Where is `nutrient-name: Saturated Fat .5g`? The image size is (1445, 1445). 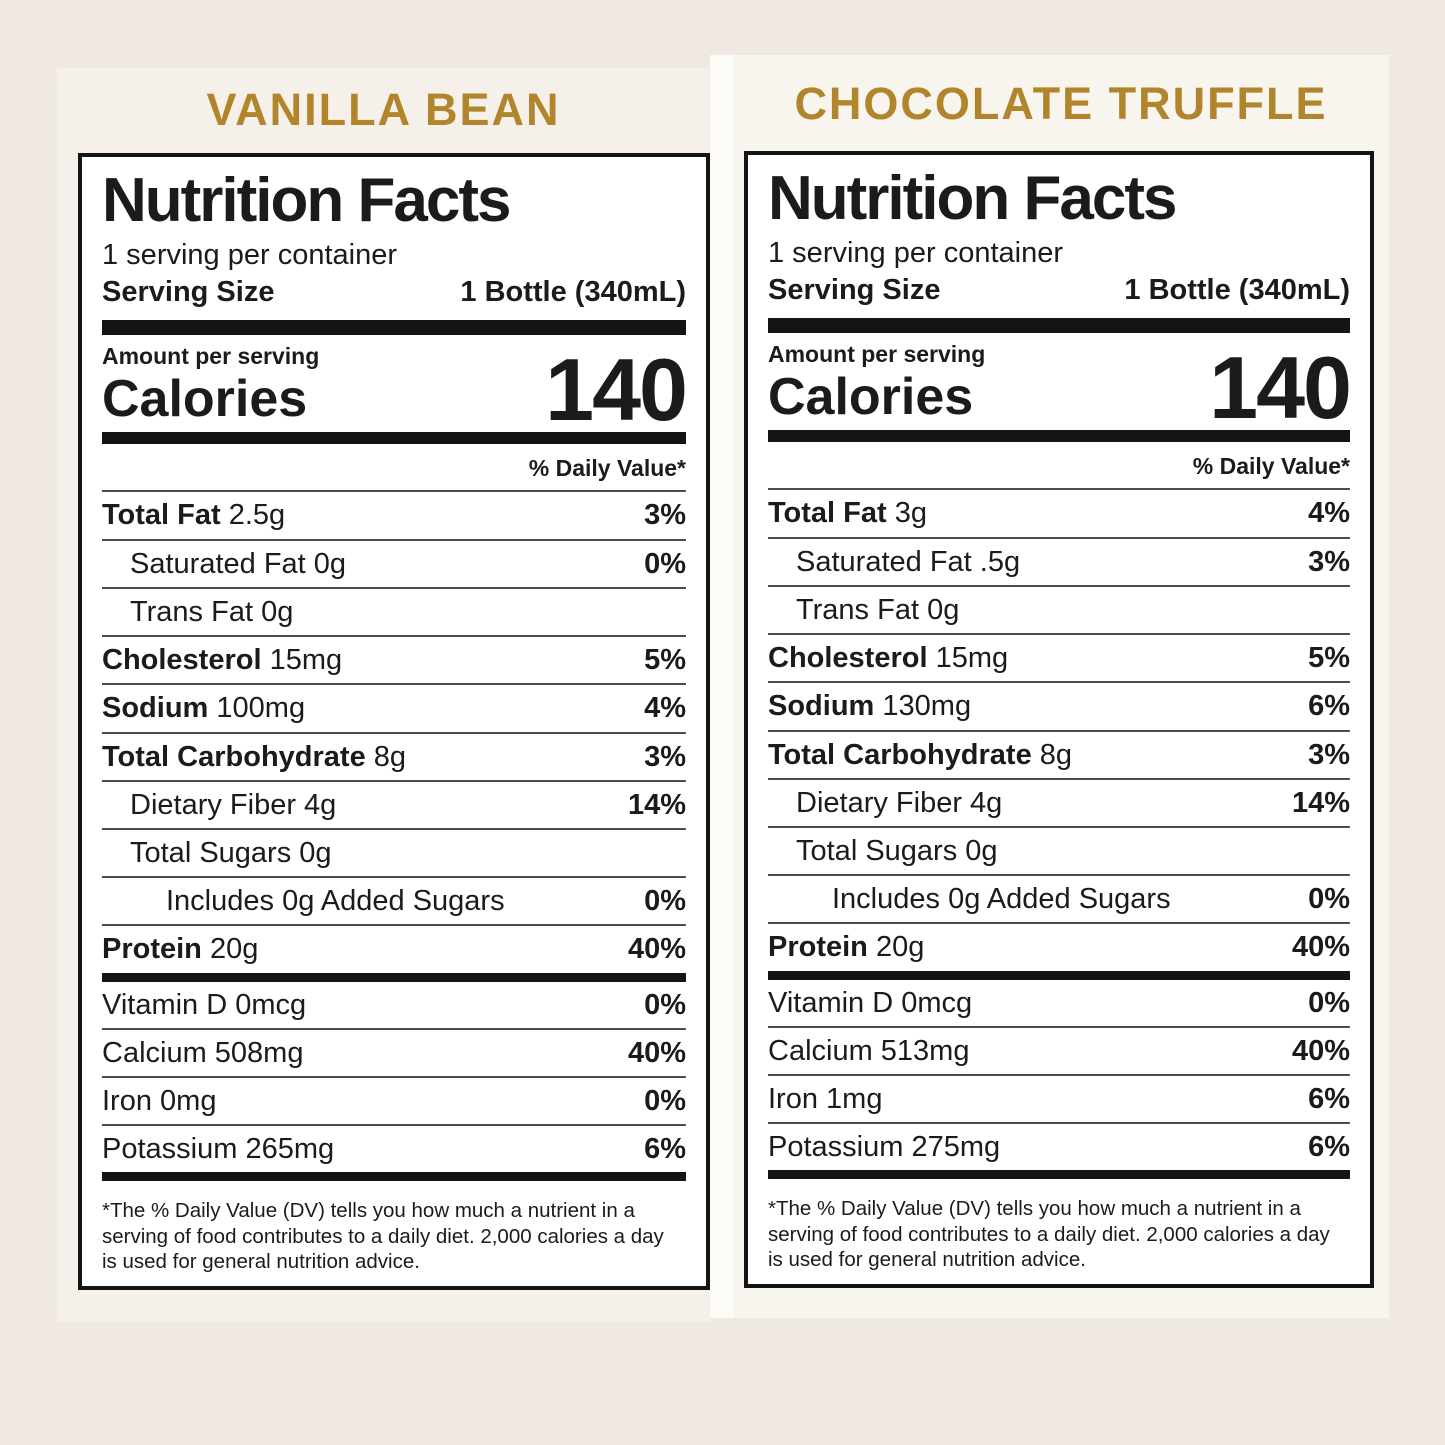
nutrient-name: Saturated Fat .5g is located at coordinates (908, 561).